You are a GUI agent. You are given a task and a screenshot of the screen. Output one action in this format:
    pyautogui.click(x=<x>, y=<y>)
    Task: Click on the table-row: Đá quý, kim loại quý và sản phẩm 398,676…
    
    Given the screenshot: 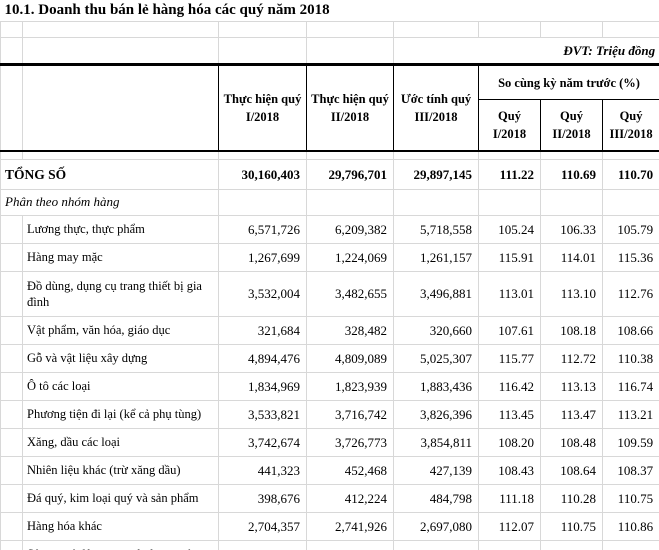 What is the action you would take?
    pyautogui.click(x=329, y=498)
    